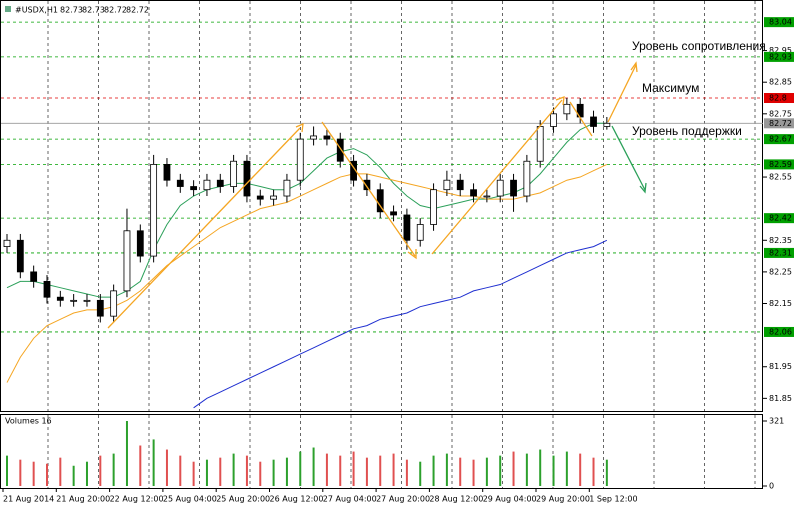 Image resolution: width=800 pixels, height=508 pixels. Describe the element at coordinates (780, 271) in the screenshot. I see `y-tick-label: 82.25` at that location.